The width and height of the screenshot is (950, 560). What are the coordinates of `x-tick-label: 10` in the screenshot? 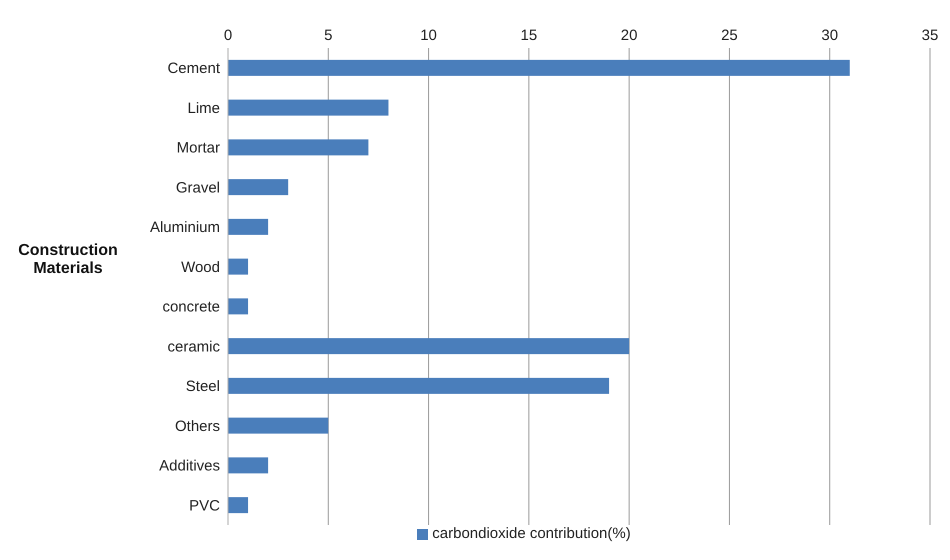 It's located at (428, 35).